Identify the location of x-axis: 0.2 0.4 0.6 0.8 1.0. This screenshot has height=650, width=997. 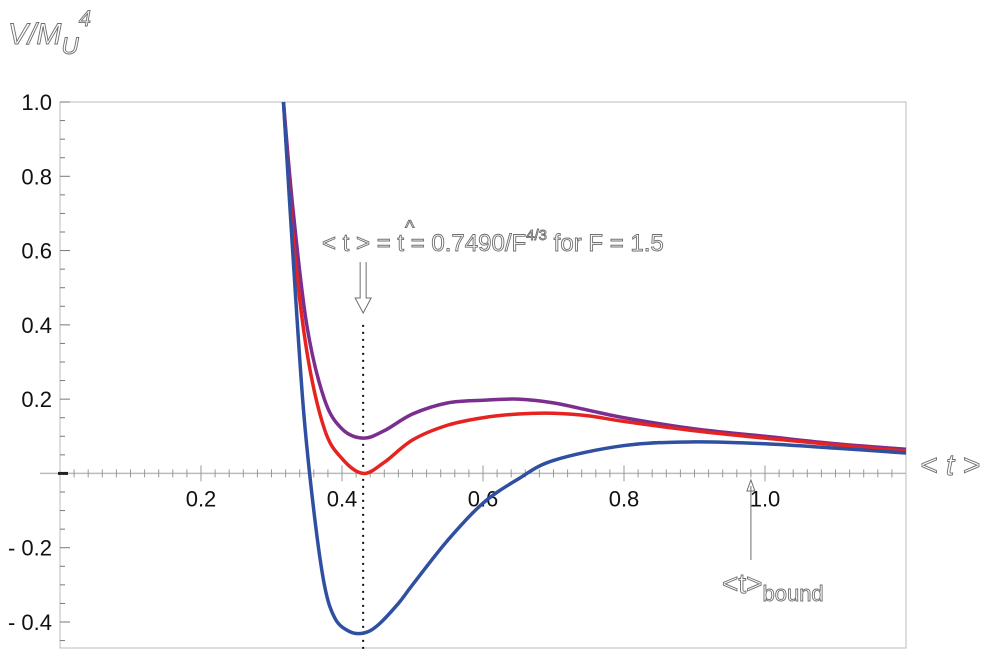
(473, 488).